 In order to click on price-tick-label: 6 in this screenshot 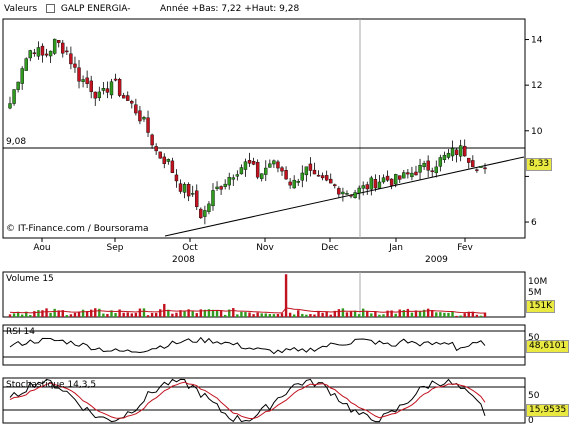, I will do `click(534, 223)`.